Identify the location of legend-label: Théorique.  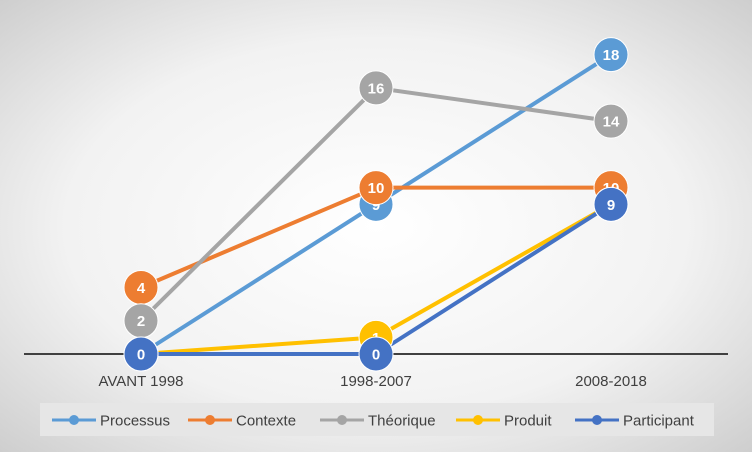
(402, 421).